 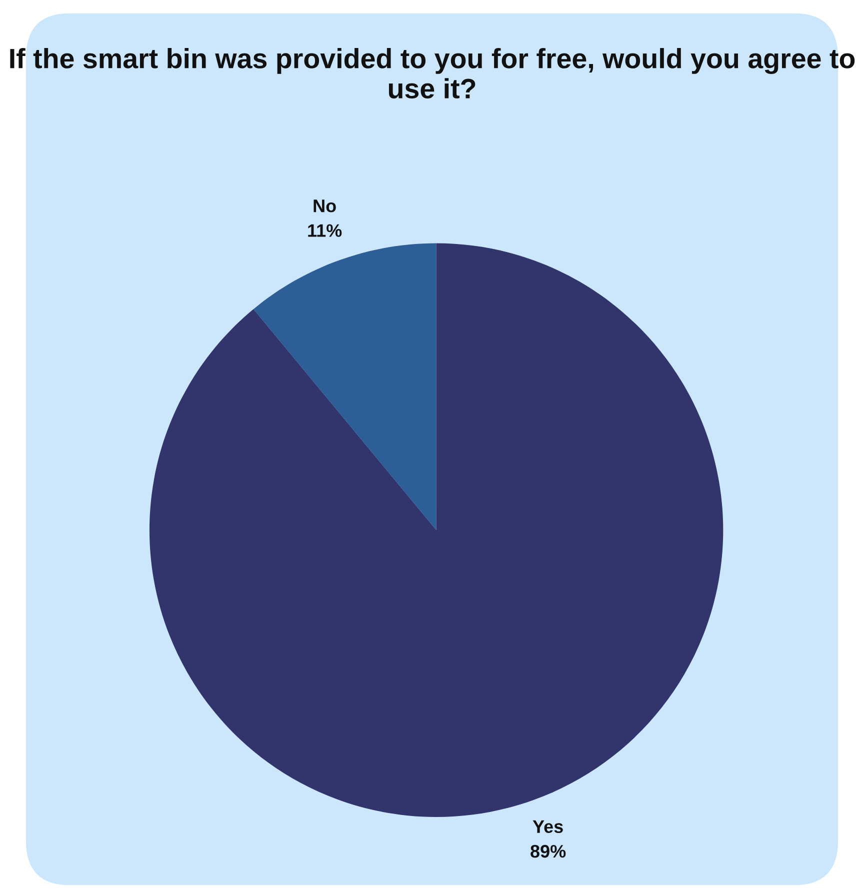 I want to click on data-label: 11%, so click(x=325, y=230).